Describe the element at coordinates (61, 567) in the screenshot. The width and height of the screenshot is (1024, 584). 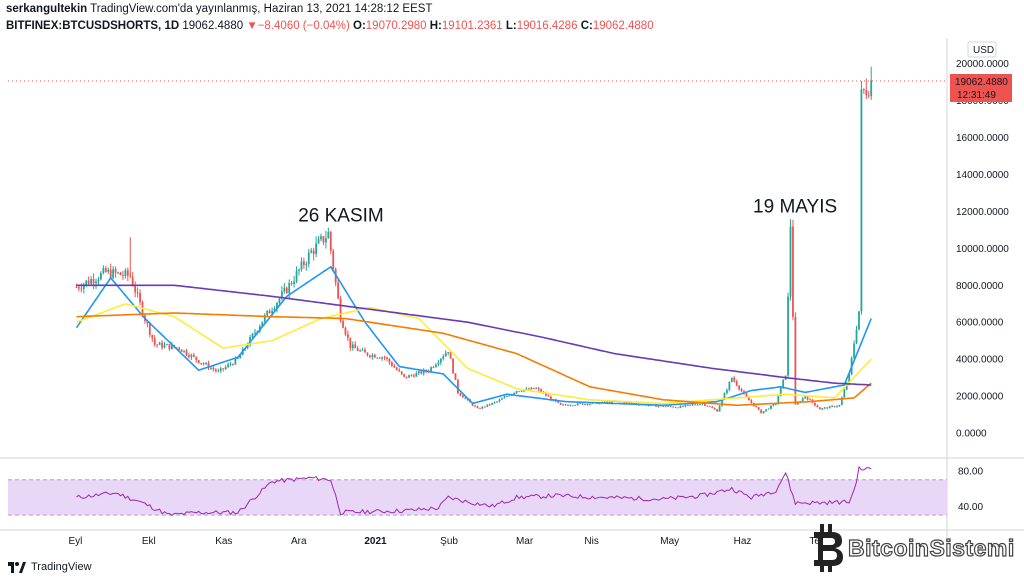
I see `tradingview-brand: TradingView` at that location.